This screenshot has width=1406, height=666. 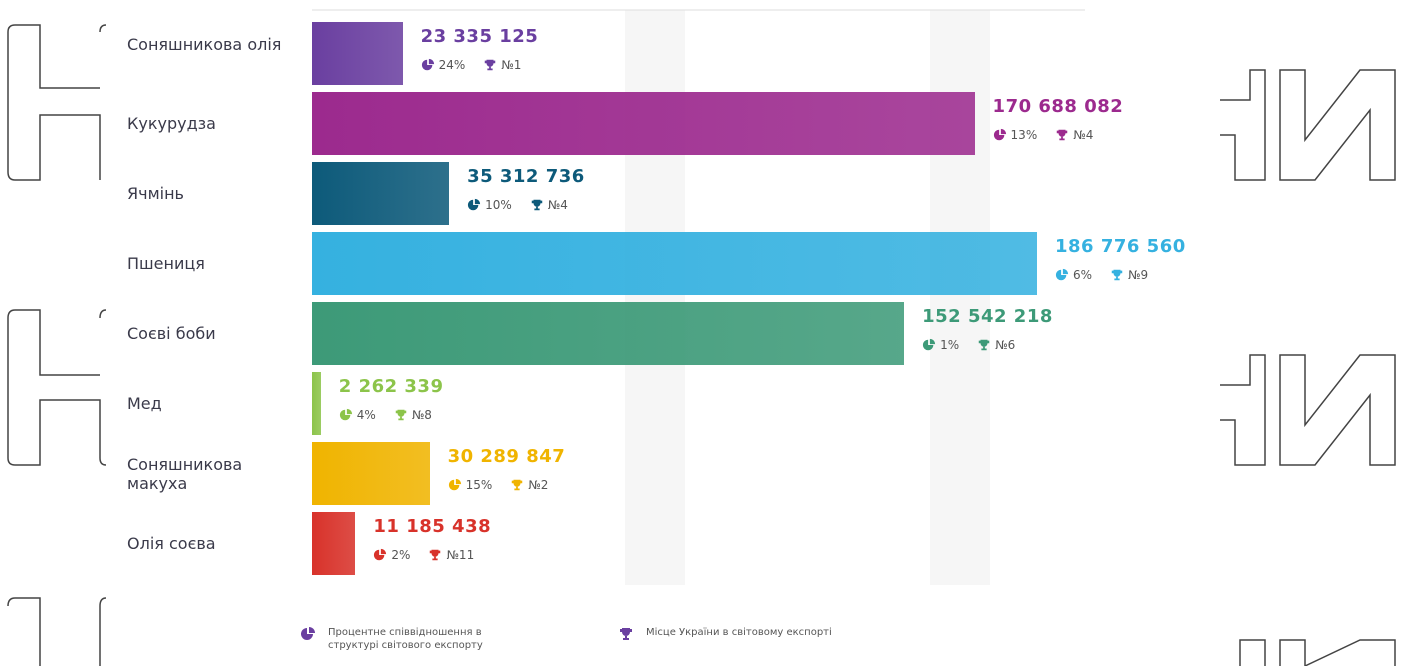 I want to click on share-label: 6%, so click(x=1083, y=275).